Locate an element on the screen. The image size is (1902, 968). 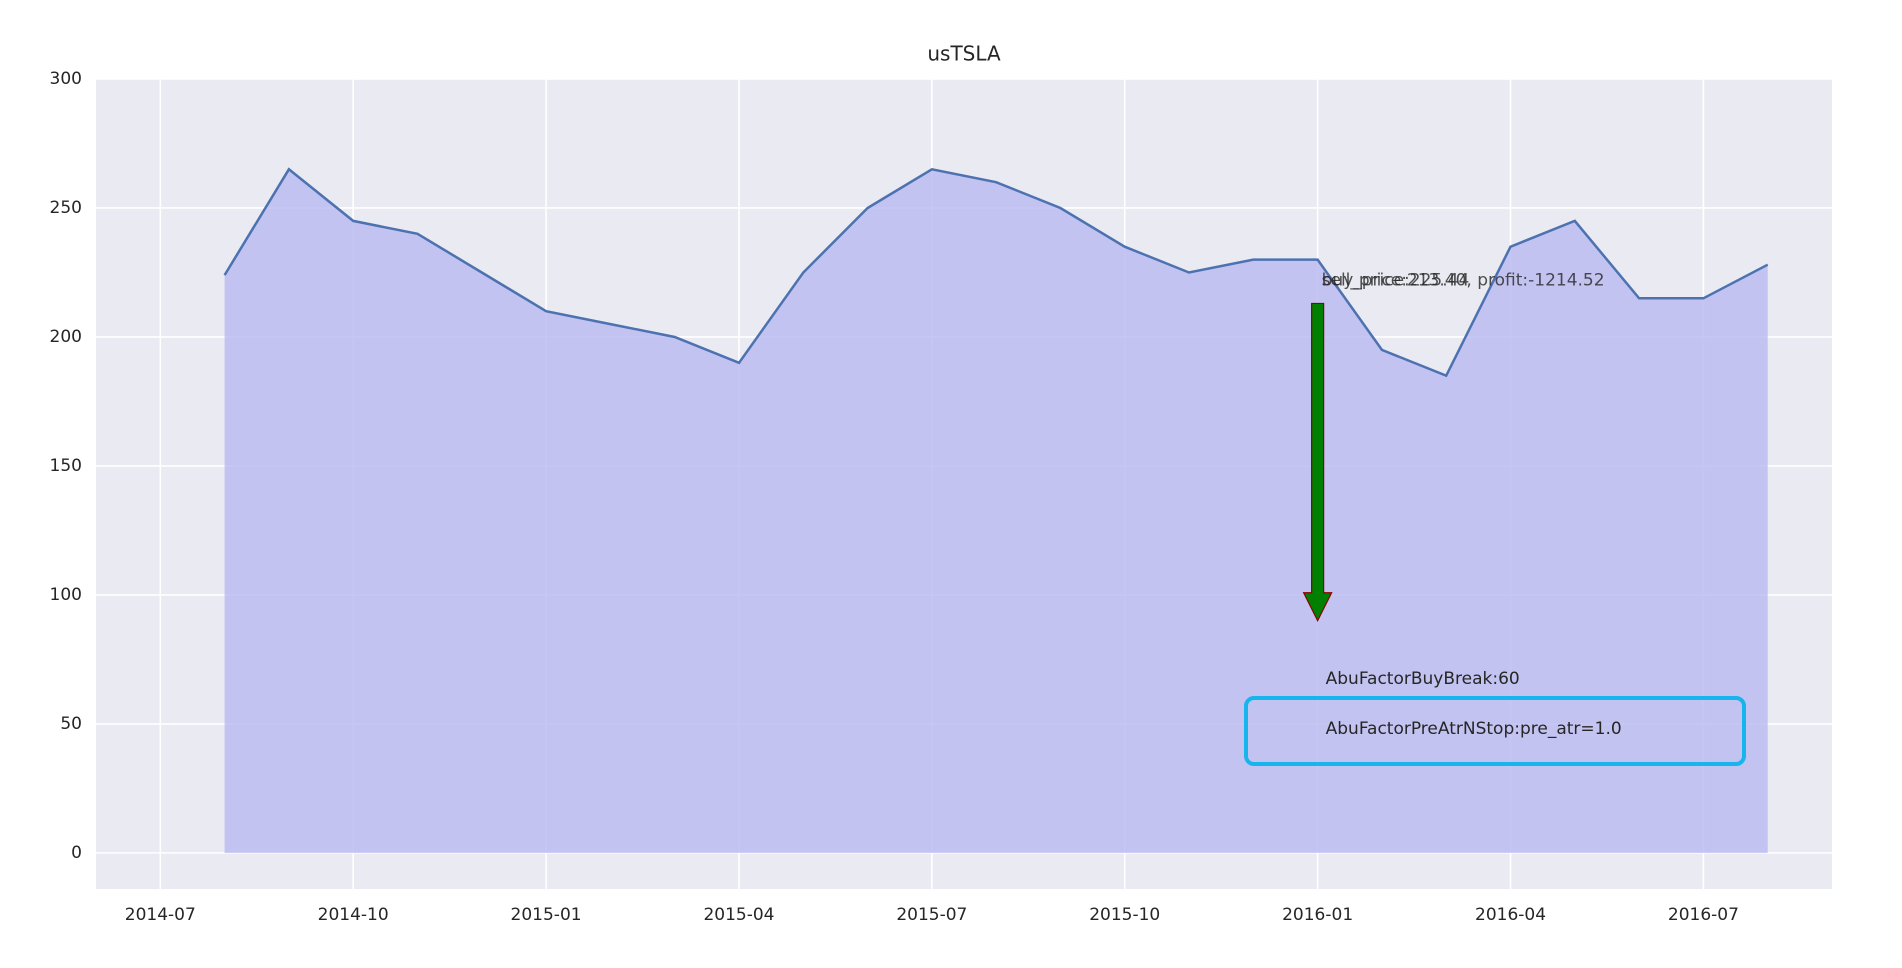
y-tick-label: 300 is located at coordinates (66, 79).